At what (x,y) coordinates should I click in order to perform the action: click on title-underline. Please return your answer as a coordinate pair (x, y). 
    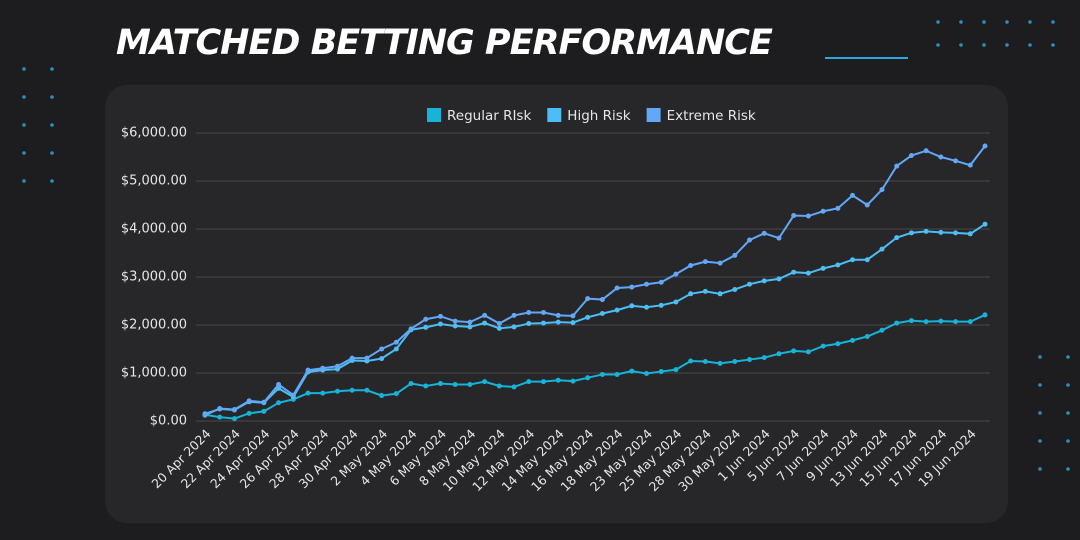
    Looking at the image, I should click on (866, 58).